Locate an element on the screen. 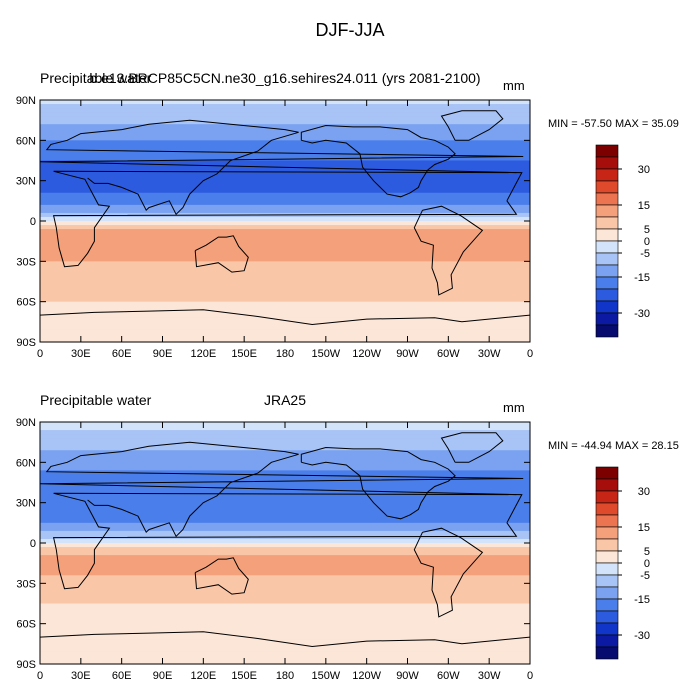 Image resolution: width=700 pixels, height=700 pixels. colorbar-label: -30 is located at coordinates (642, 314).